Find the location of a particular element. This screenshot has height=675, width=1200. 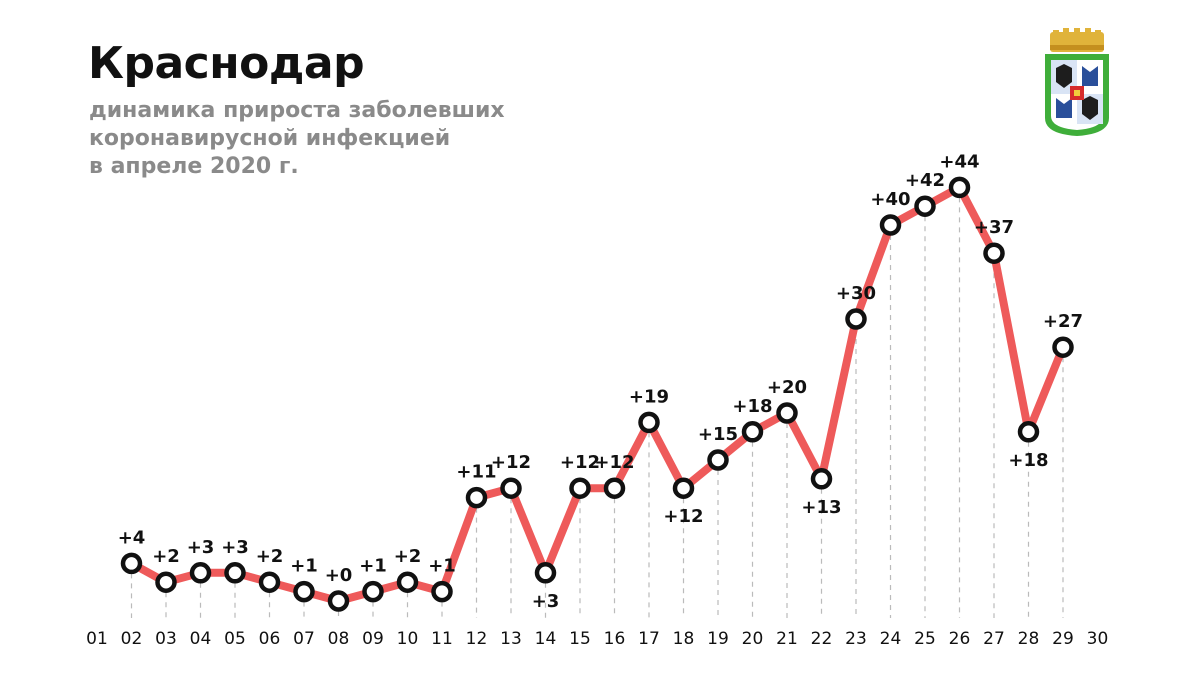

data-label: +19 is located at coordinates (649, 396).